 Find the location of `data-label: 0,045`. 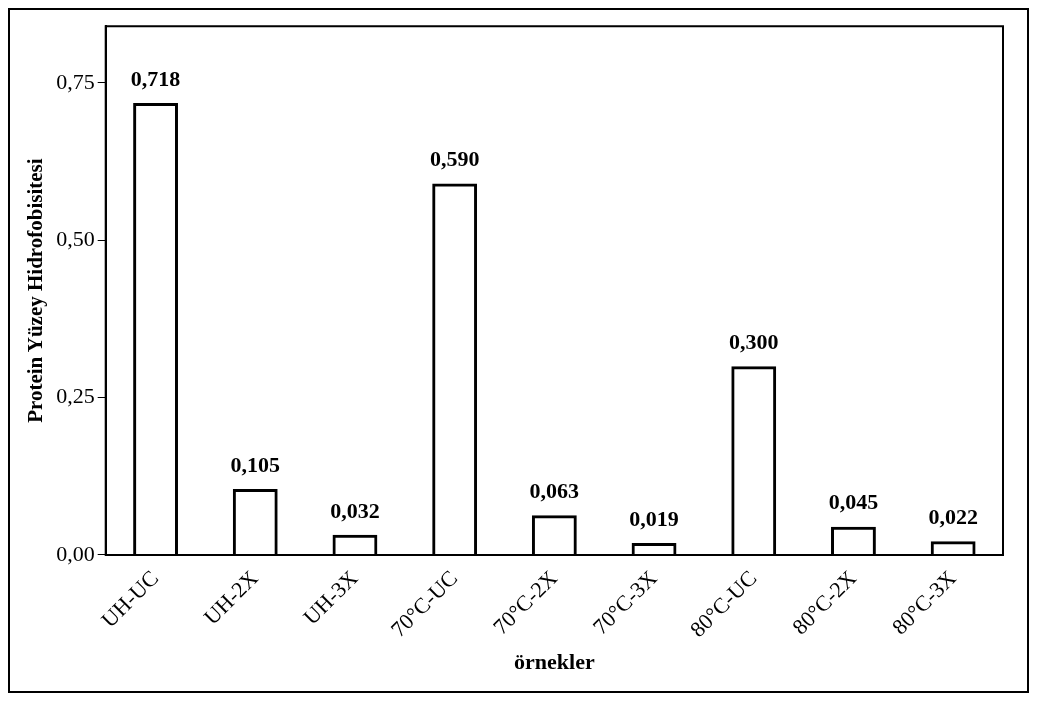

data-label: 0,045 is located at coordinates (853, 502).